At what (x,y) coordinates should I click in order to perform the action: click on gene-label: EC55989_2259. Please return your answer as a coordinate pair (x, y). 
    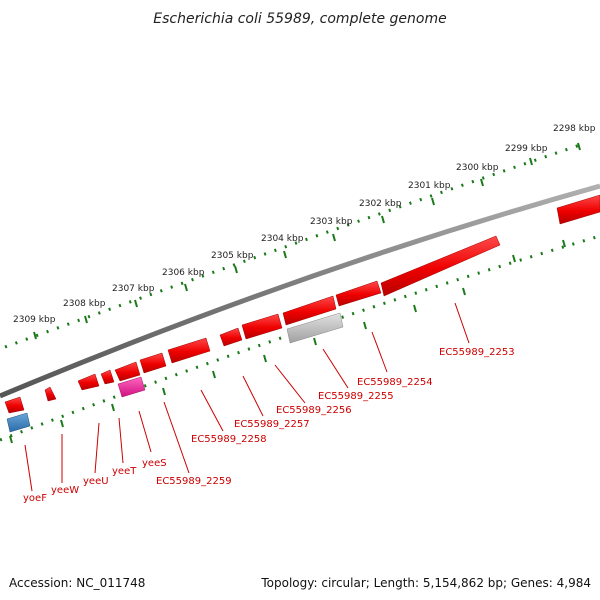
    Looking at the image, I should click on (194, 481).